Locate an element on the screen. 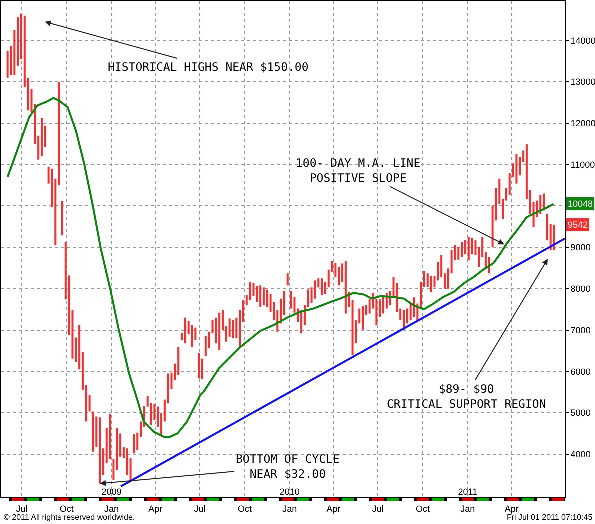  y-tick-label: 8000 is located at coordinates (580, 289).